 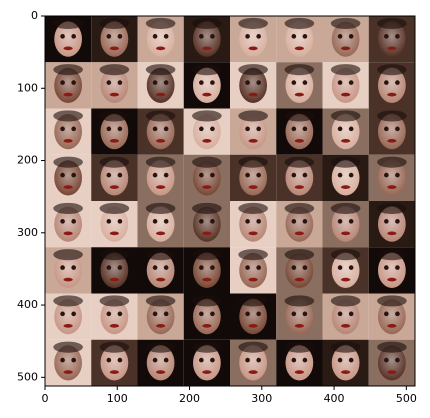 What do you see at coordinates (27, 160) in the screenshot?
I see `y-tick-label: 200` at bounding box center [27, 160].